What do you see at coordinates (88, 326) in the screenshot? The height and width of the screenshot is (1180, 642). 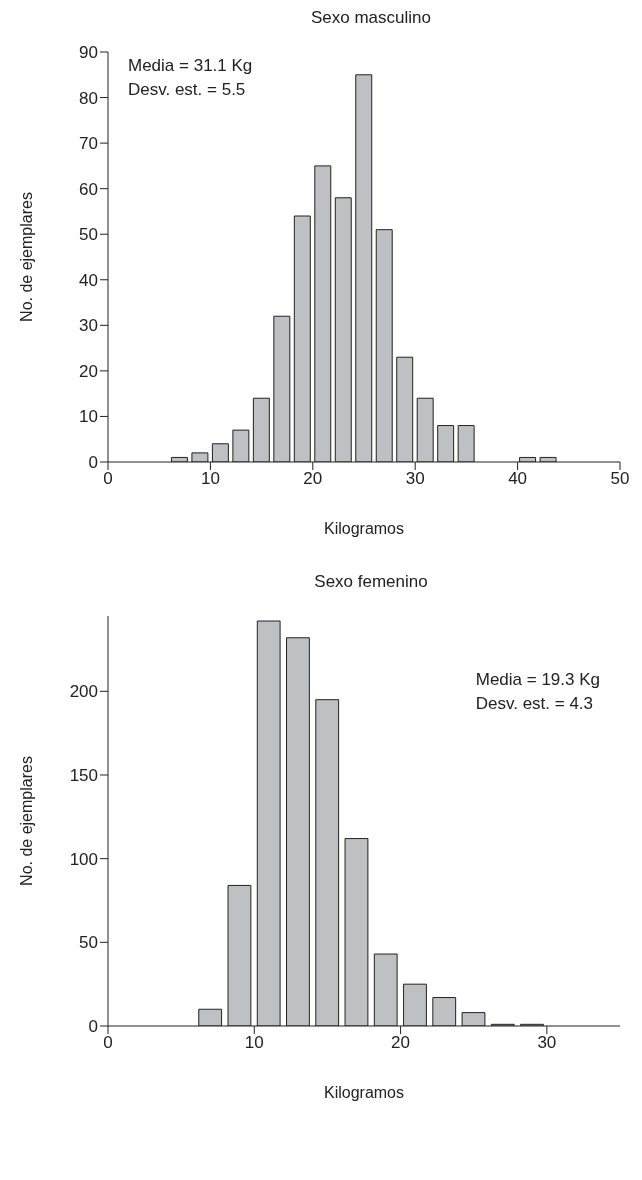 I see `y-tick-label: 30` at bounding box center [88, 326].